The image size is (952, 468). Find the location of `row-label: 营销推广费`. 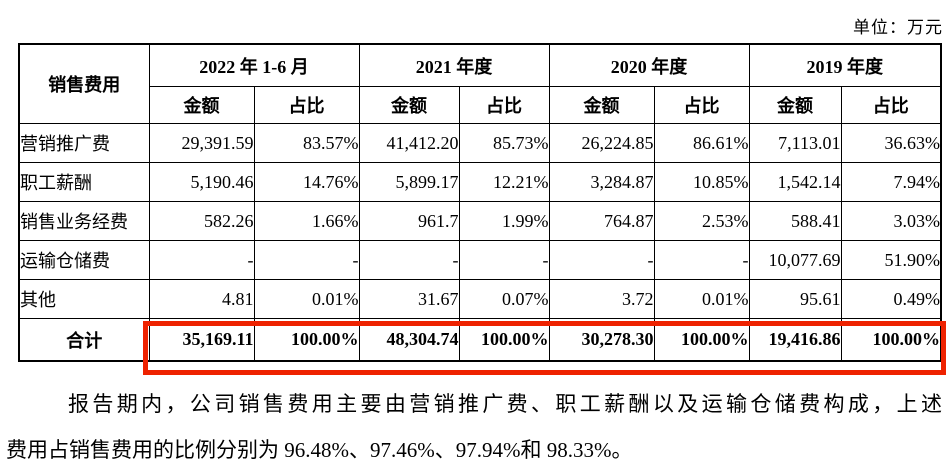

row-label: 营销推广费 is located at coordinates (84, 143).